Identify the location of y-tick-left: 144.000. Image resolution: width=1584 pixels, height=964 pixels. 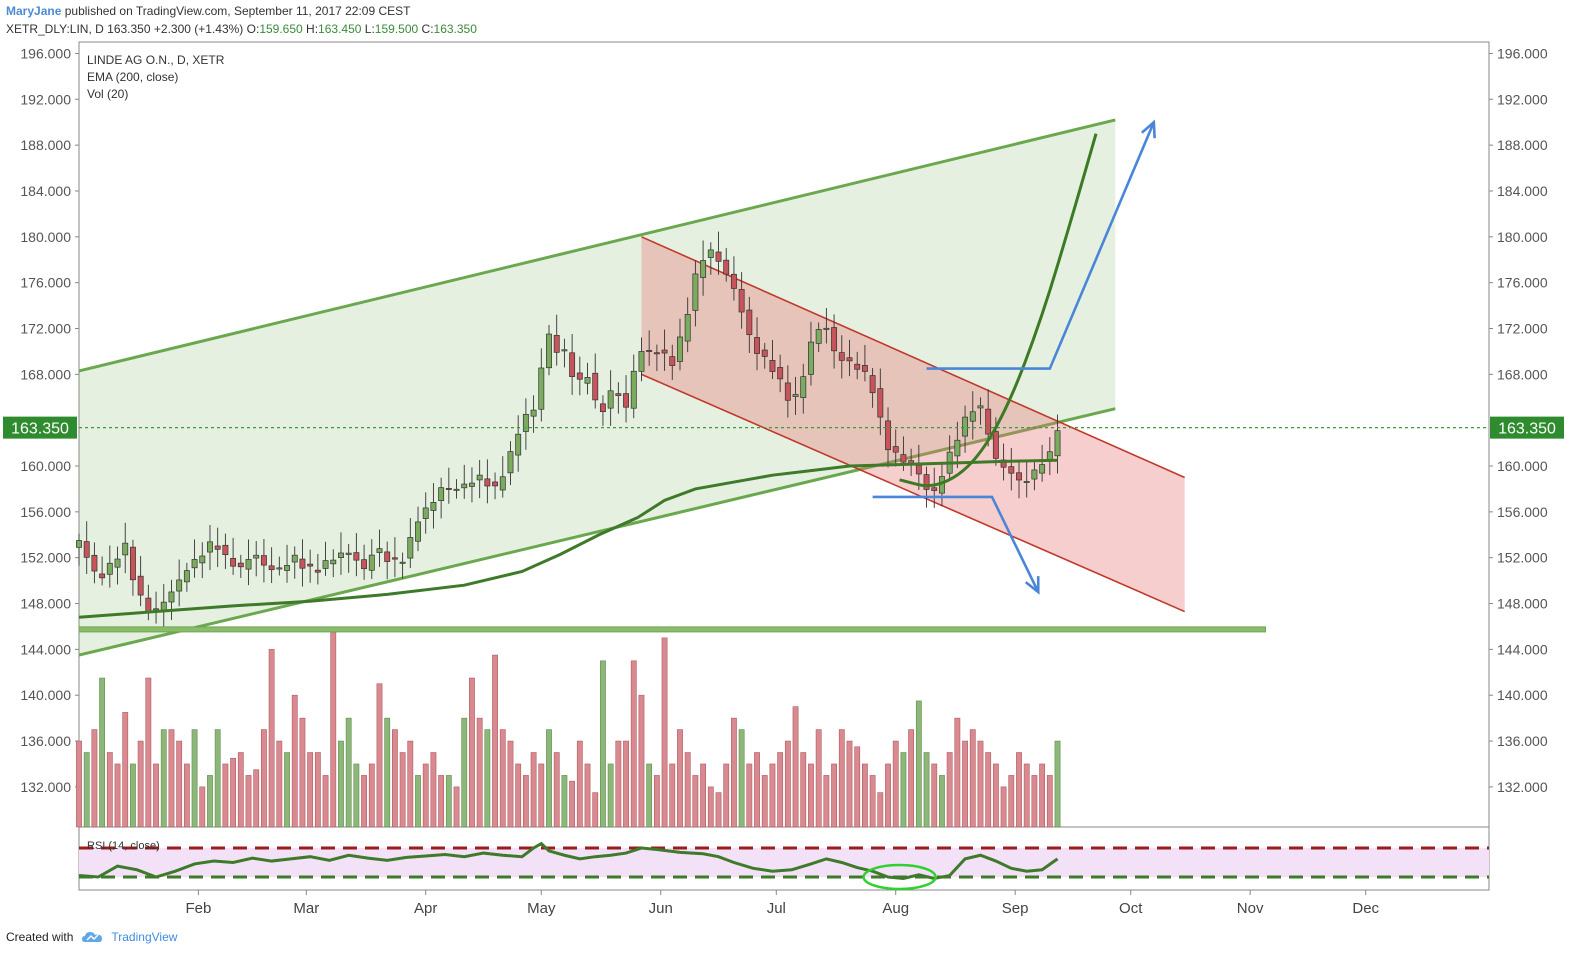
(45, 649).